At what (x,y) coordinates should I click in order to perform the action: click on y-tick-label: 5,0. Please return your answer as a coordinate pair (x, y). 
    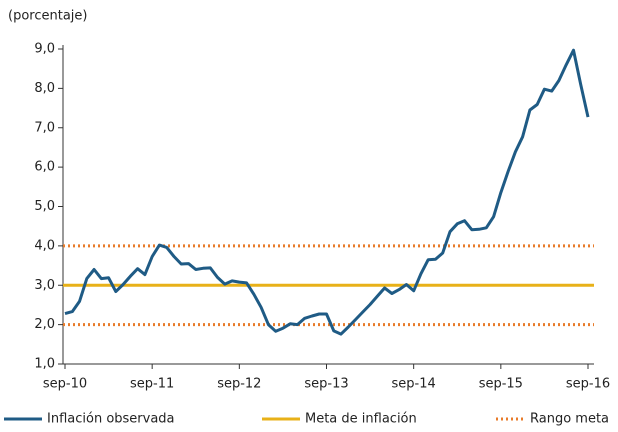
    Looking at the image, I should click on (44, 206).